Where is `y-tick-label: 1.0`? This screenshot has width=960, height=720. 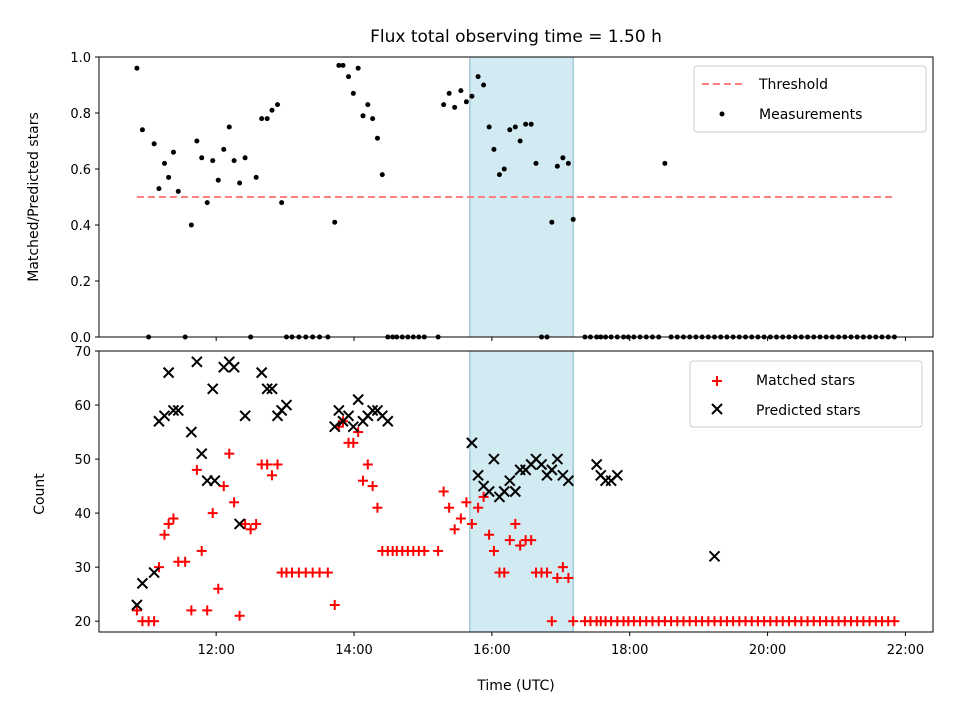
y-tick-label: 1.0 is located at coordinates (80, 58).